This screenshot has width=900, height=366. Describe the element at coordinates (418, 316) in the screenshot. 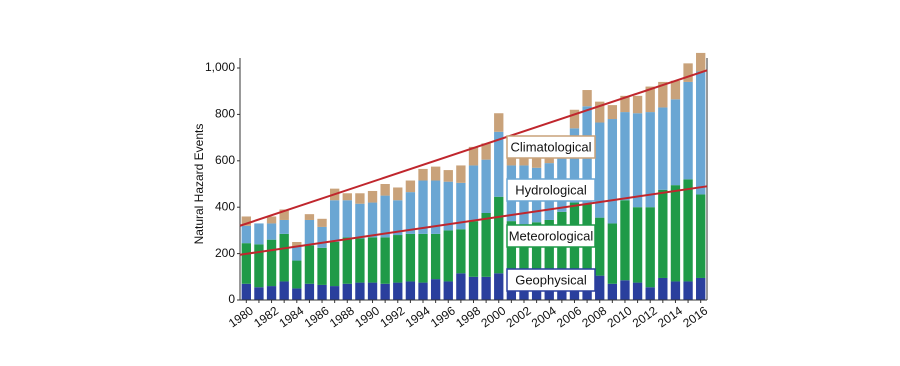

I see `x-tick-label: 1994` at that location.